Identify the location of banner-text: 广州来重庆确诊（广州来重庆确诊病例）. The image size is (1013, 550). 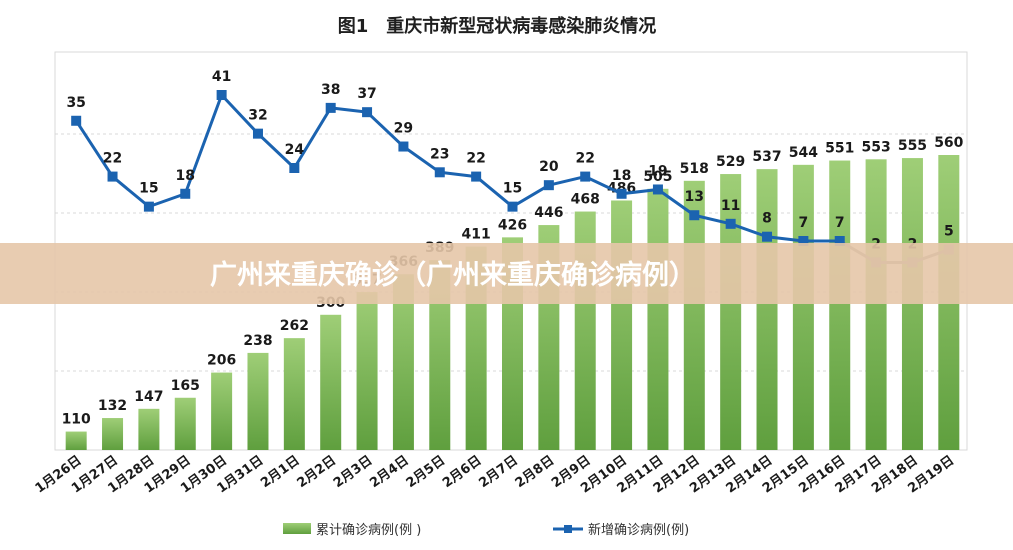
(453, 275).